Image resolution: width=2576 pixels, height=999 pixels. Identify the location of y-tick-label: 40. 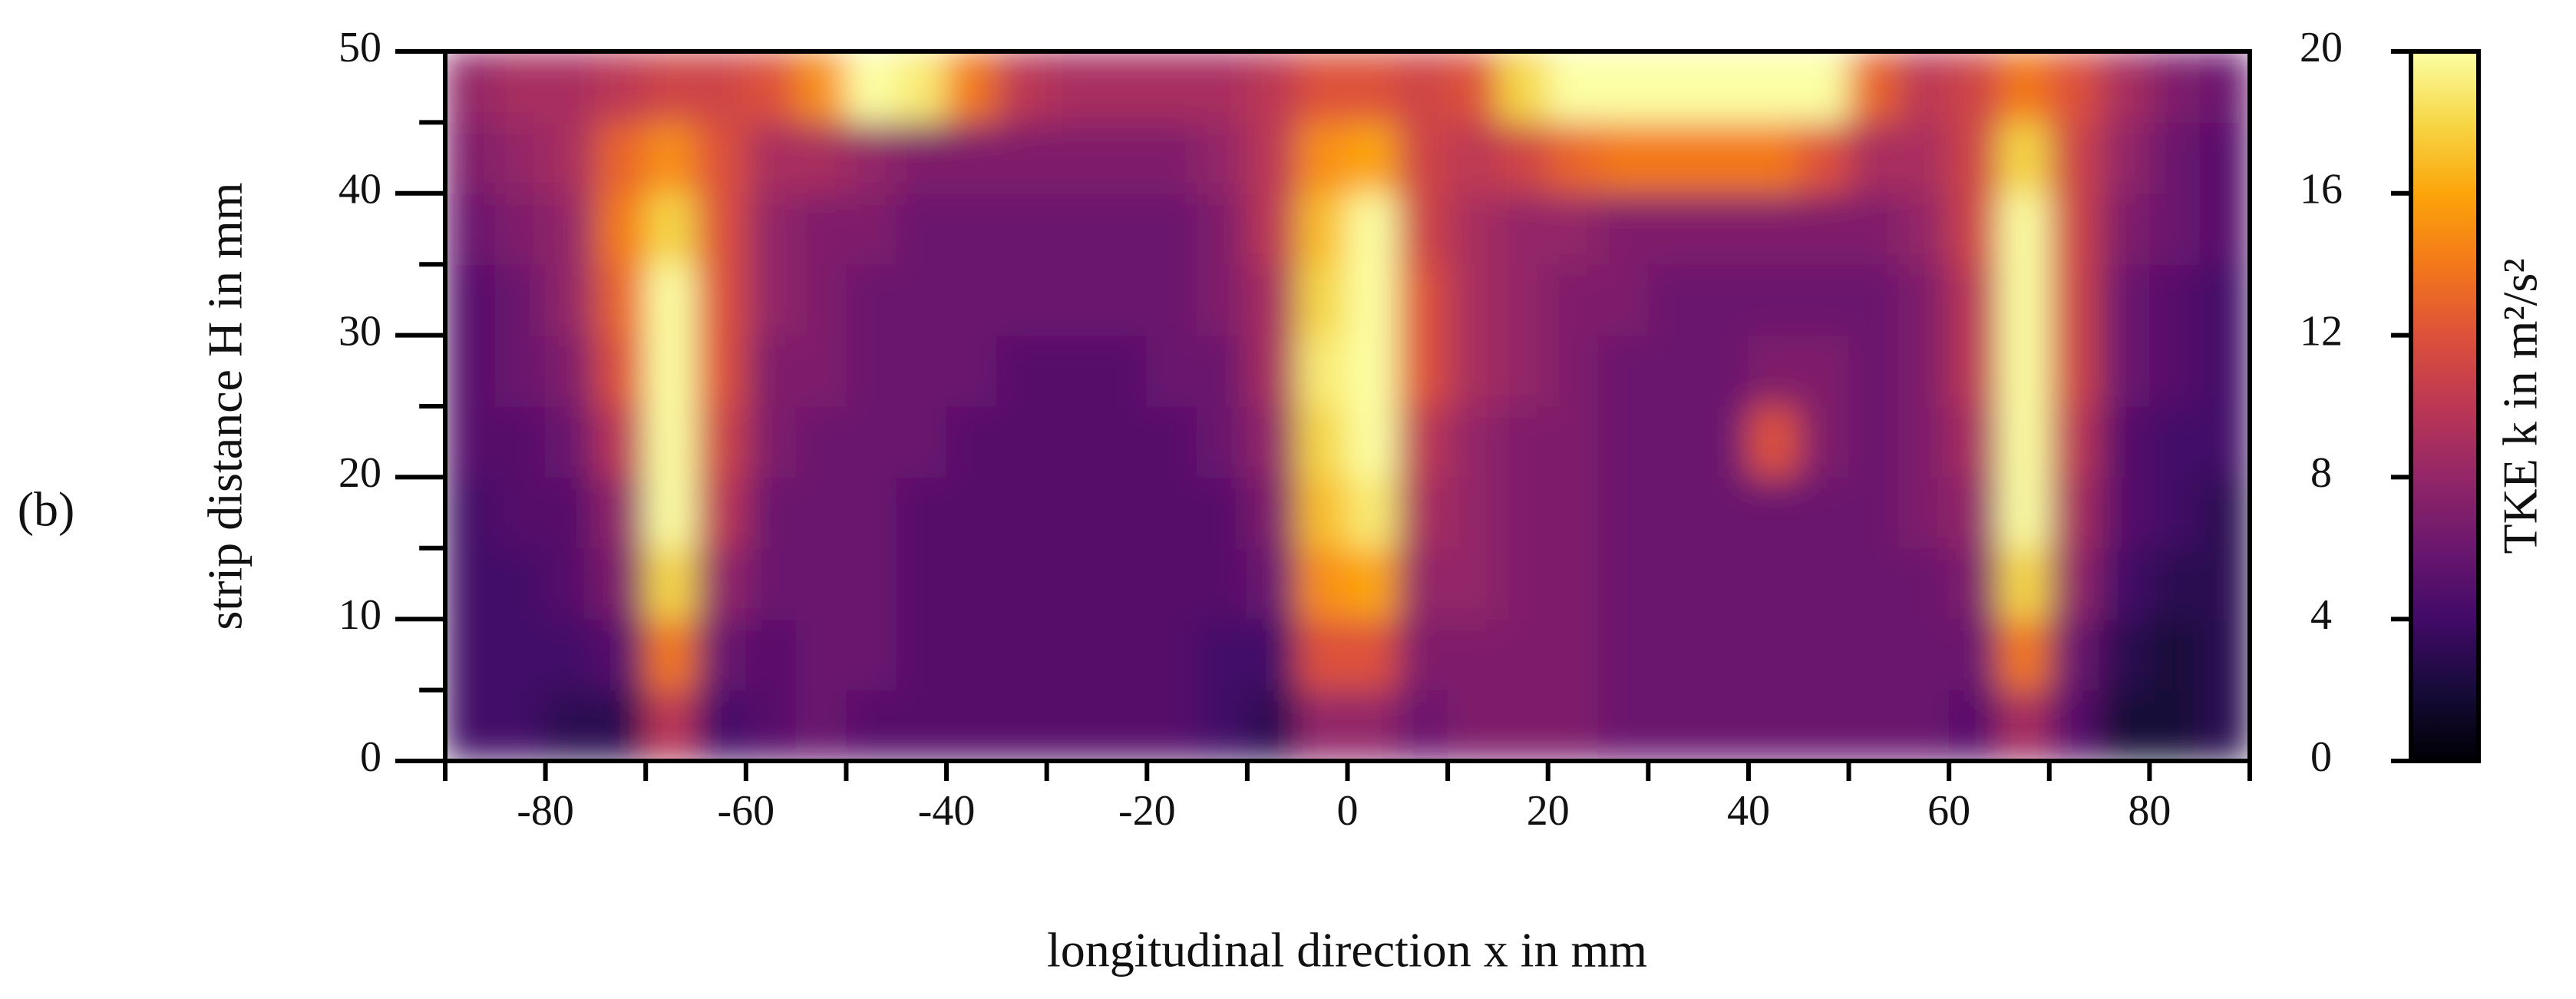
(360, 189).